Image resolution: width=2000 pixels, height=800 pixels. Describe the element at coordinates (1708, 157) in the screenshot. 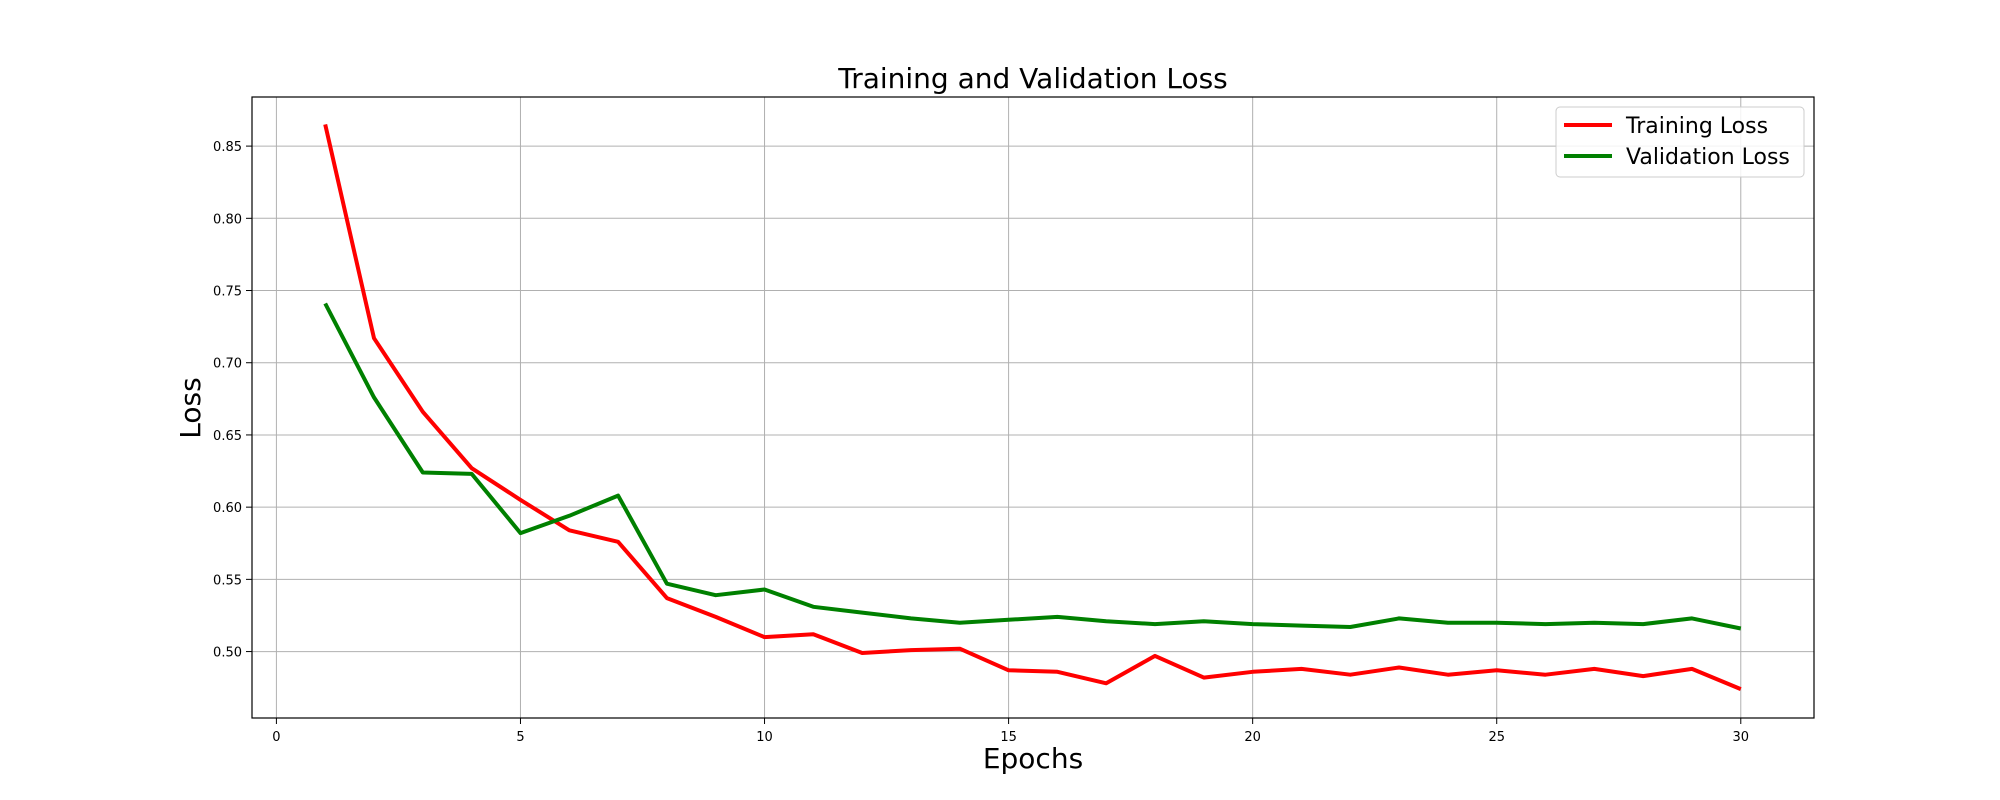

I see `legend-validation-label: Validation Loss` at that location.